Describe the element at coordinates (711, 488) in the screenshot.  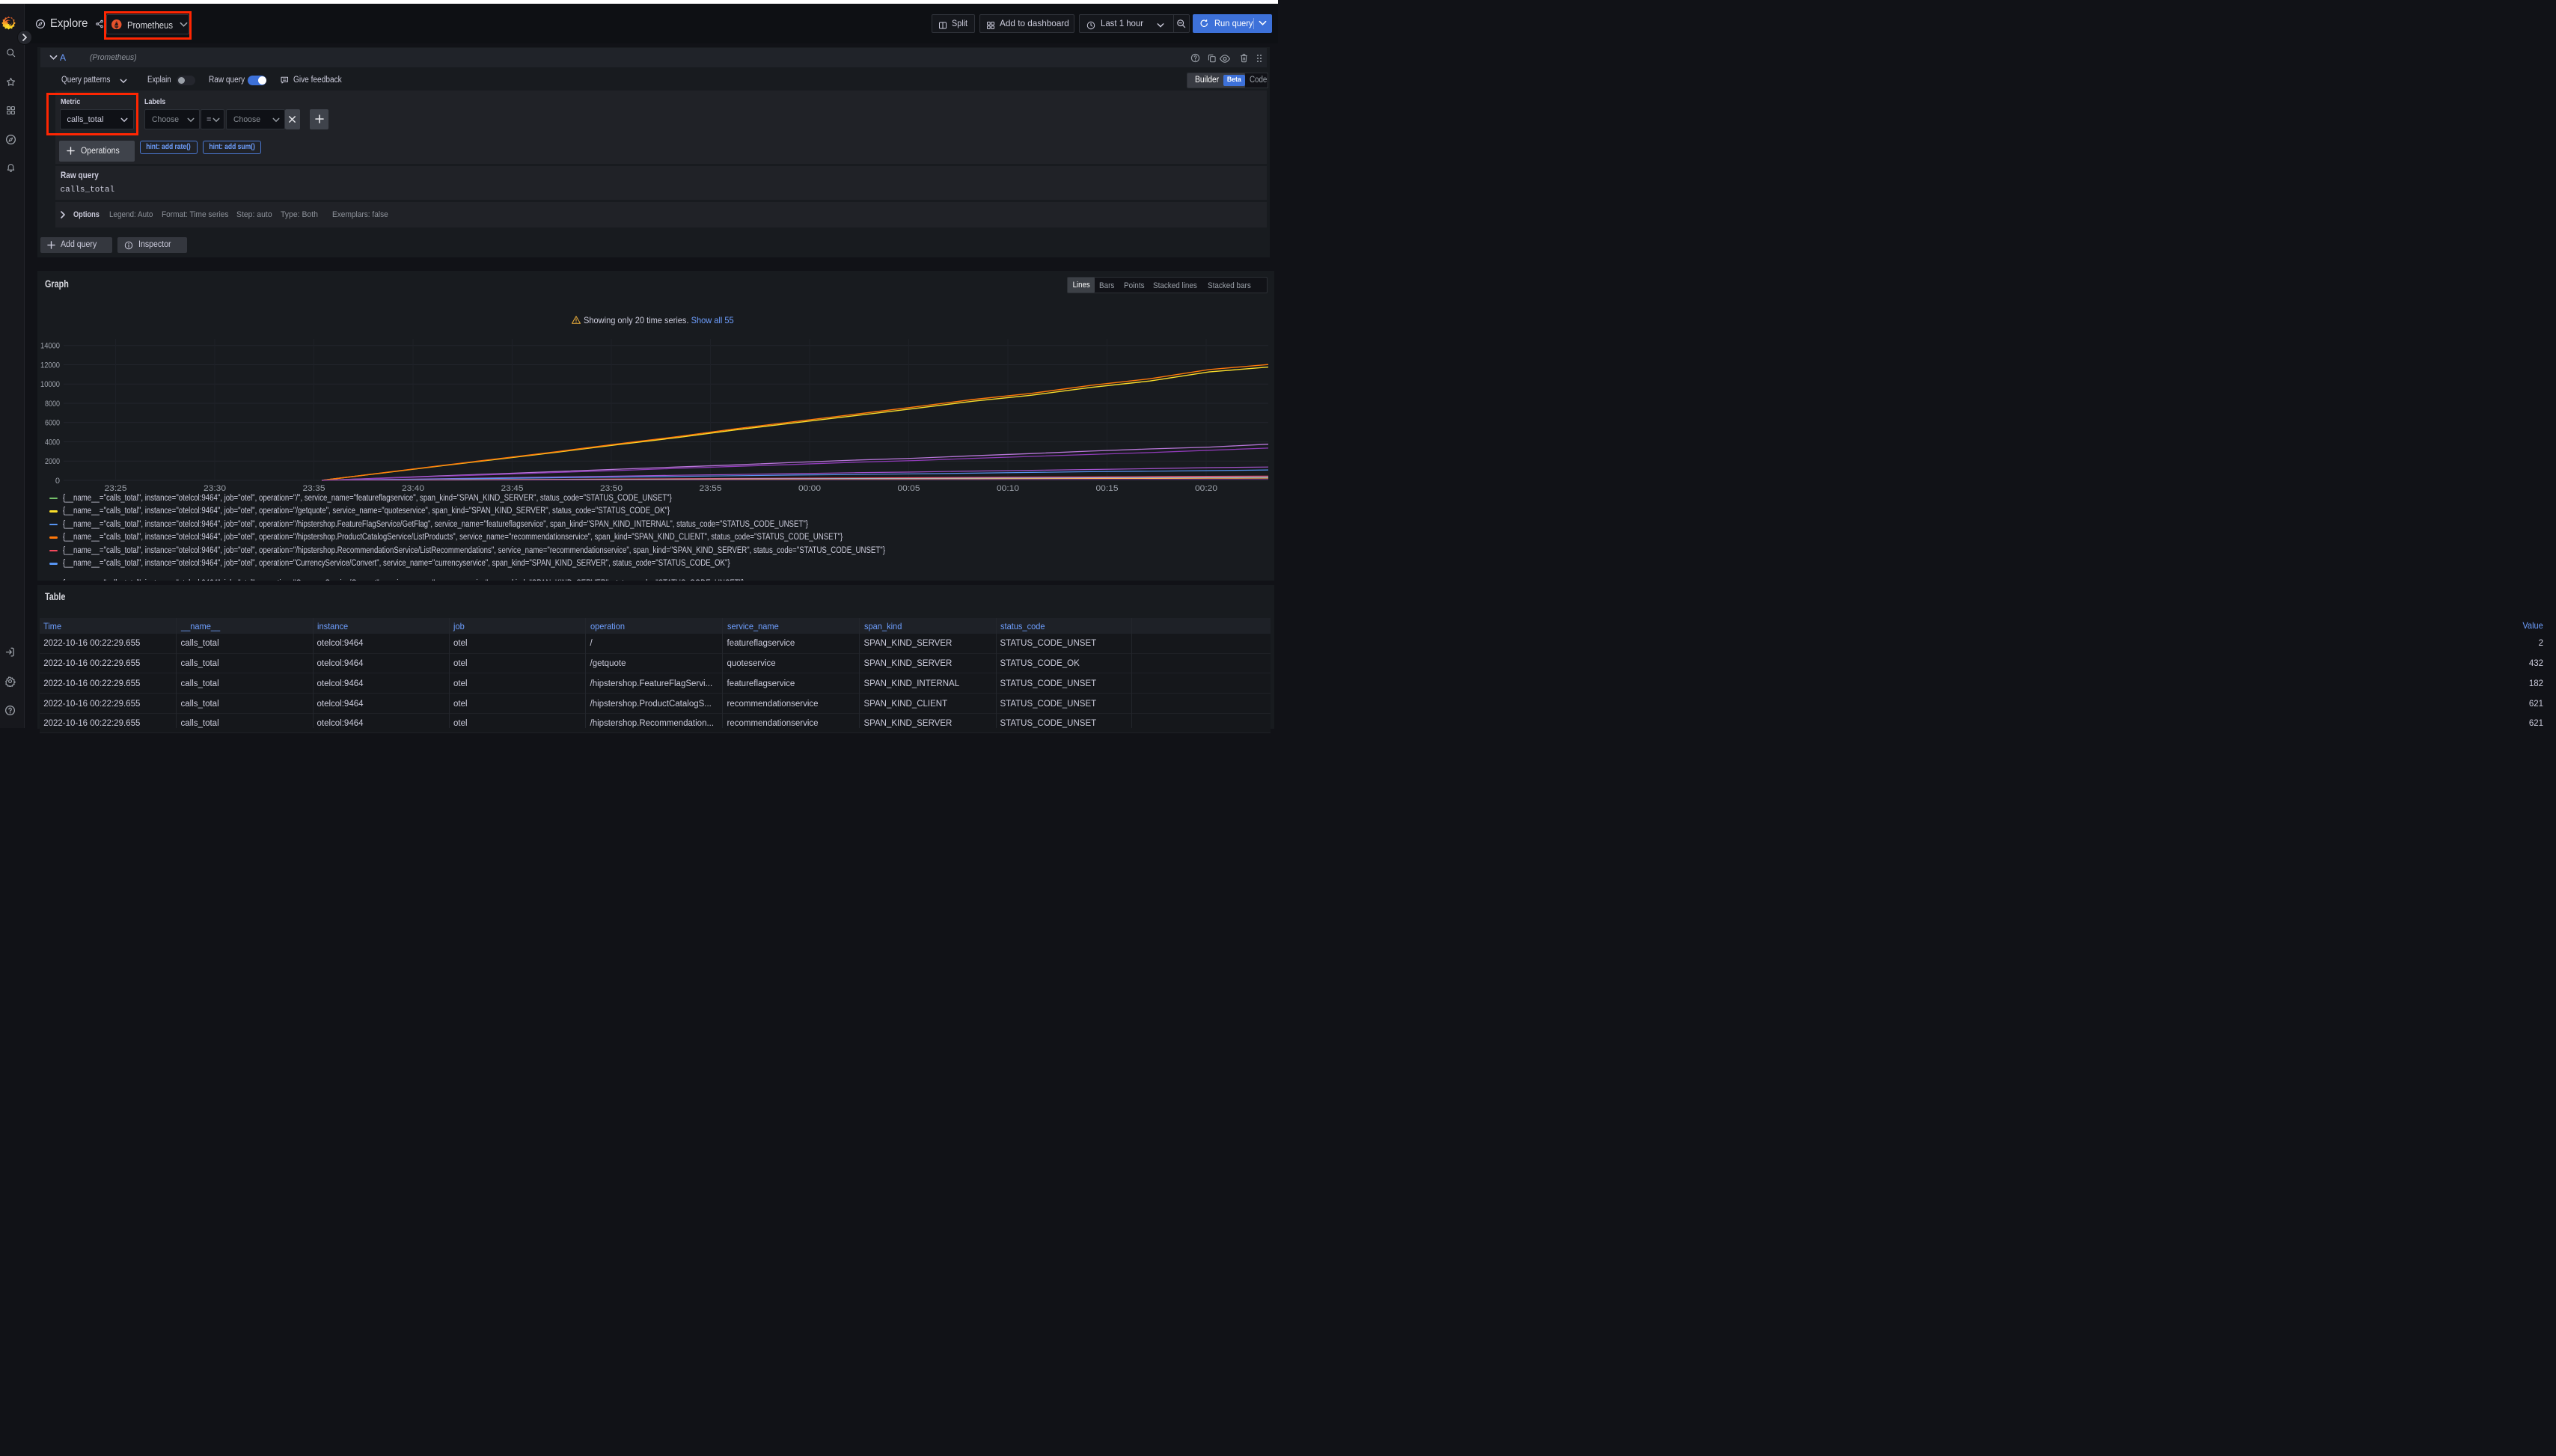
I see `svg-text: 23:55` at that location.